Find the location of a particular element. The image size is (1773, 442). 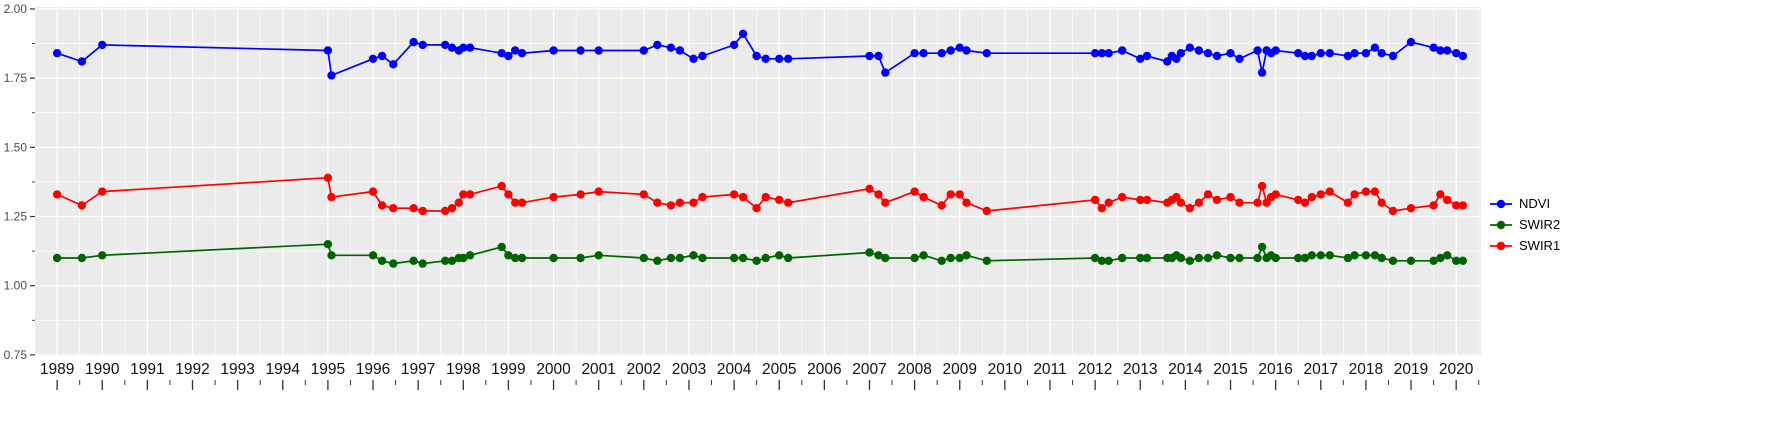

y-axis-tick-label: 1.50 is located at coordinates (16, 147).